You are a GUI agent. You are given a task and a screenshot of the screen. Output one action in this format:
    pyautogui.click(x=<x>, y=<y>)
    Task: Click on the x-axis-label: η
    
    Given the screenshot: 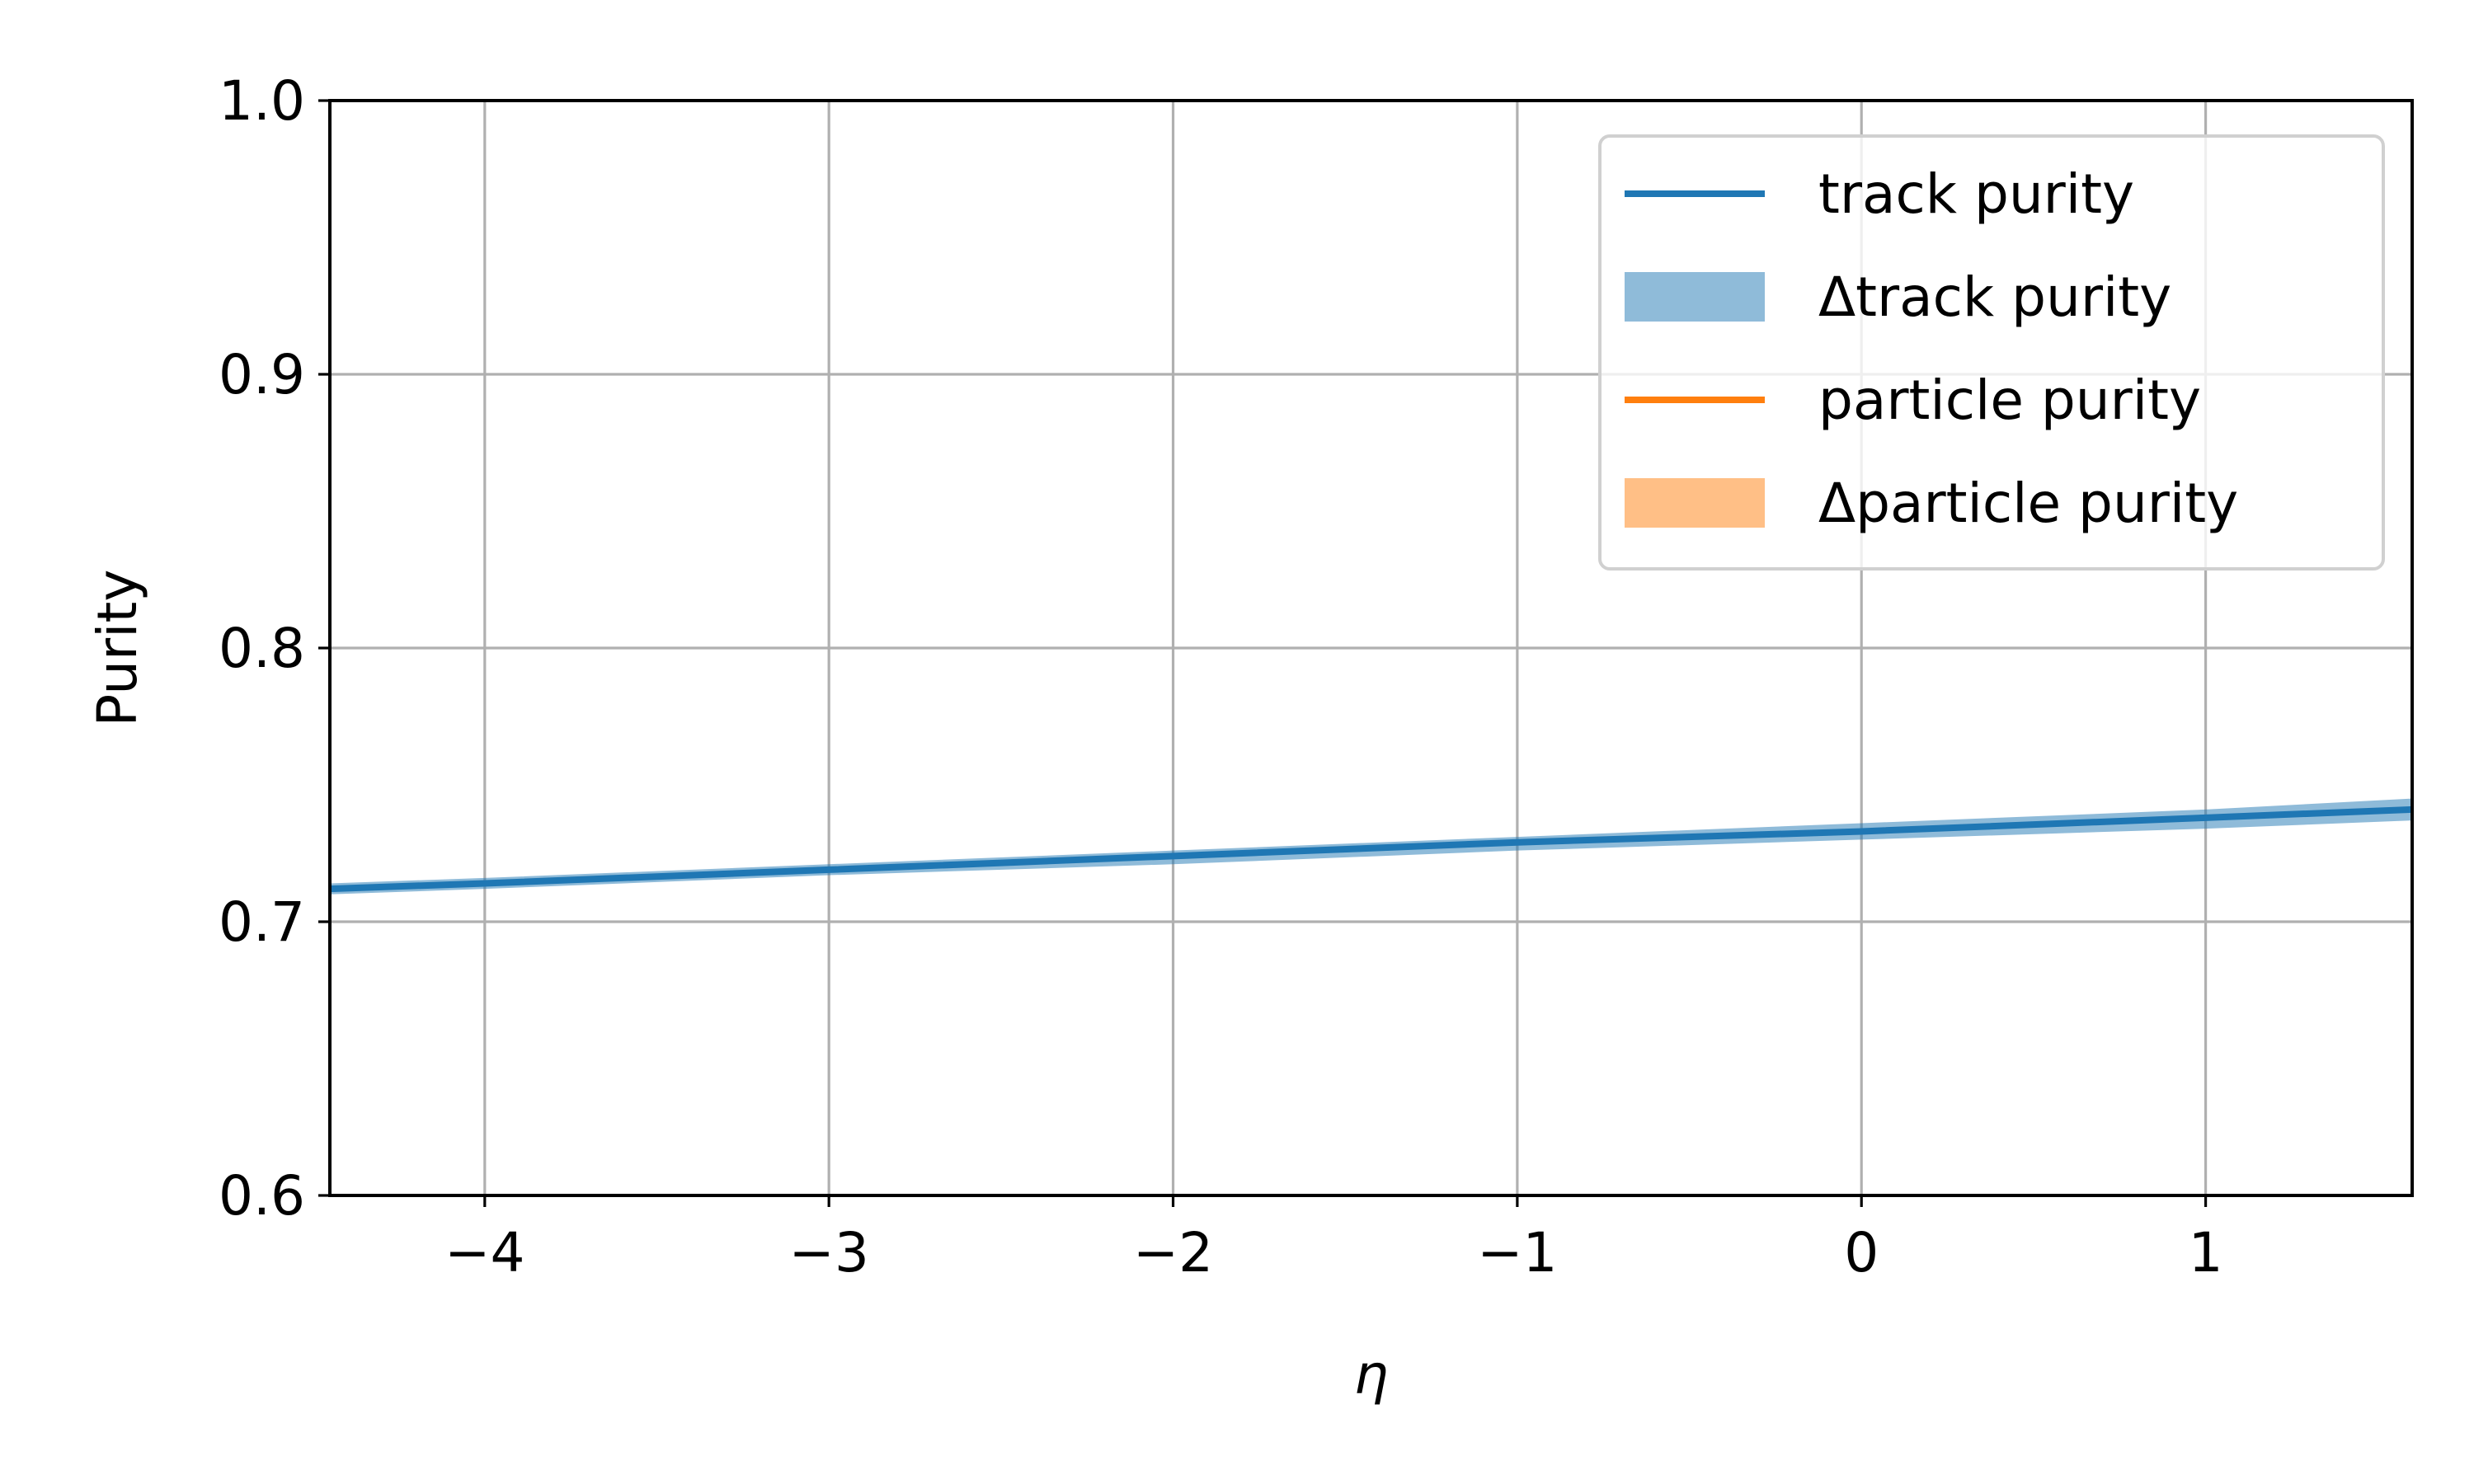 What is the action you would take?
    pyautogui.click(x=1371, y=1375)
    